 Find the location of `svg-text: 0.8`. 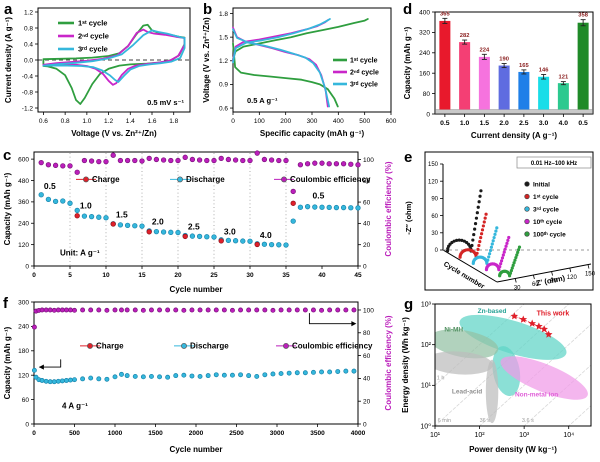

svg-text: 0.8 is located at coordinates (65, 121).